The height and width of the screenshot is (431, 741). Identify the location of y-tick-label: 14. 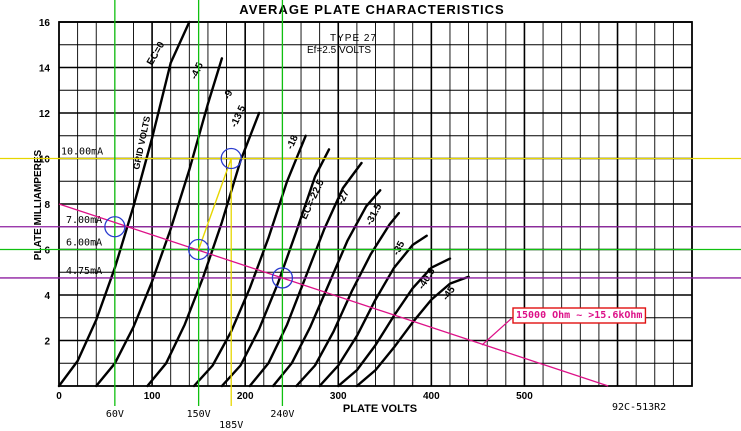
(45, 69).